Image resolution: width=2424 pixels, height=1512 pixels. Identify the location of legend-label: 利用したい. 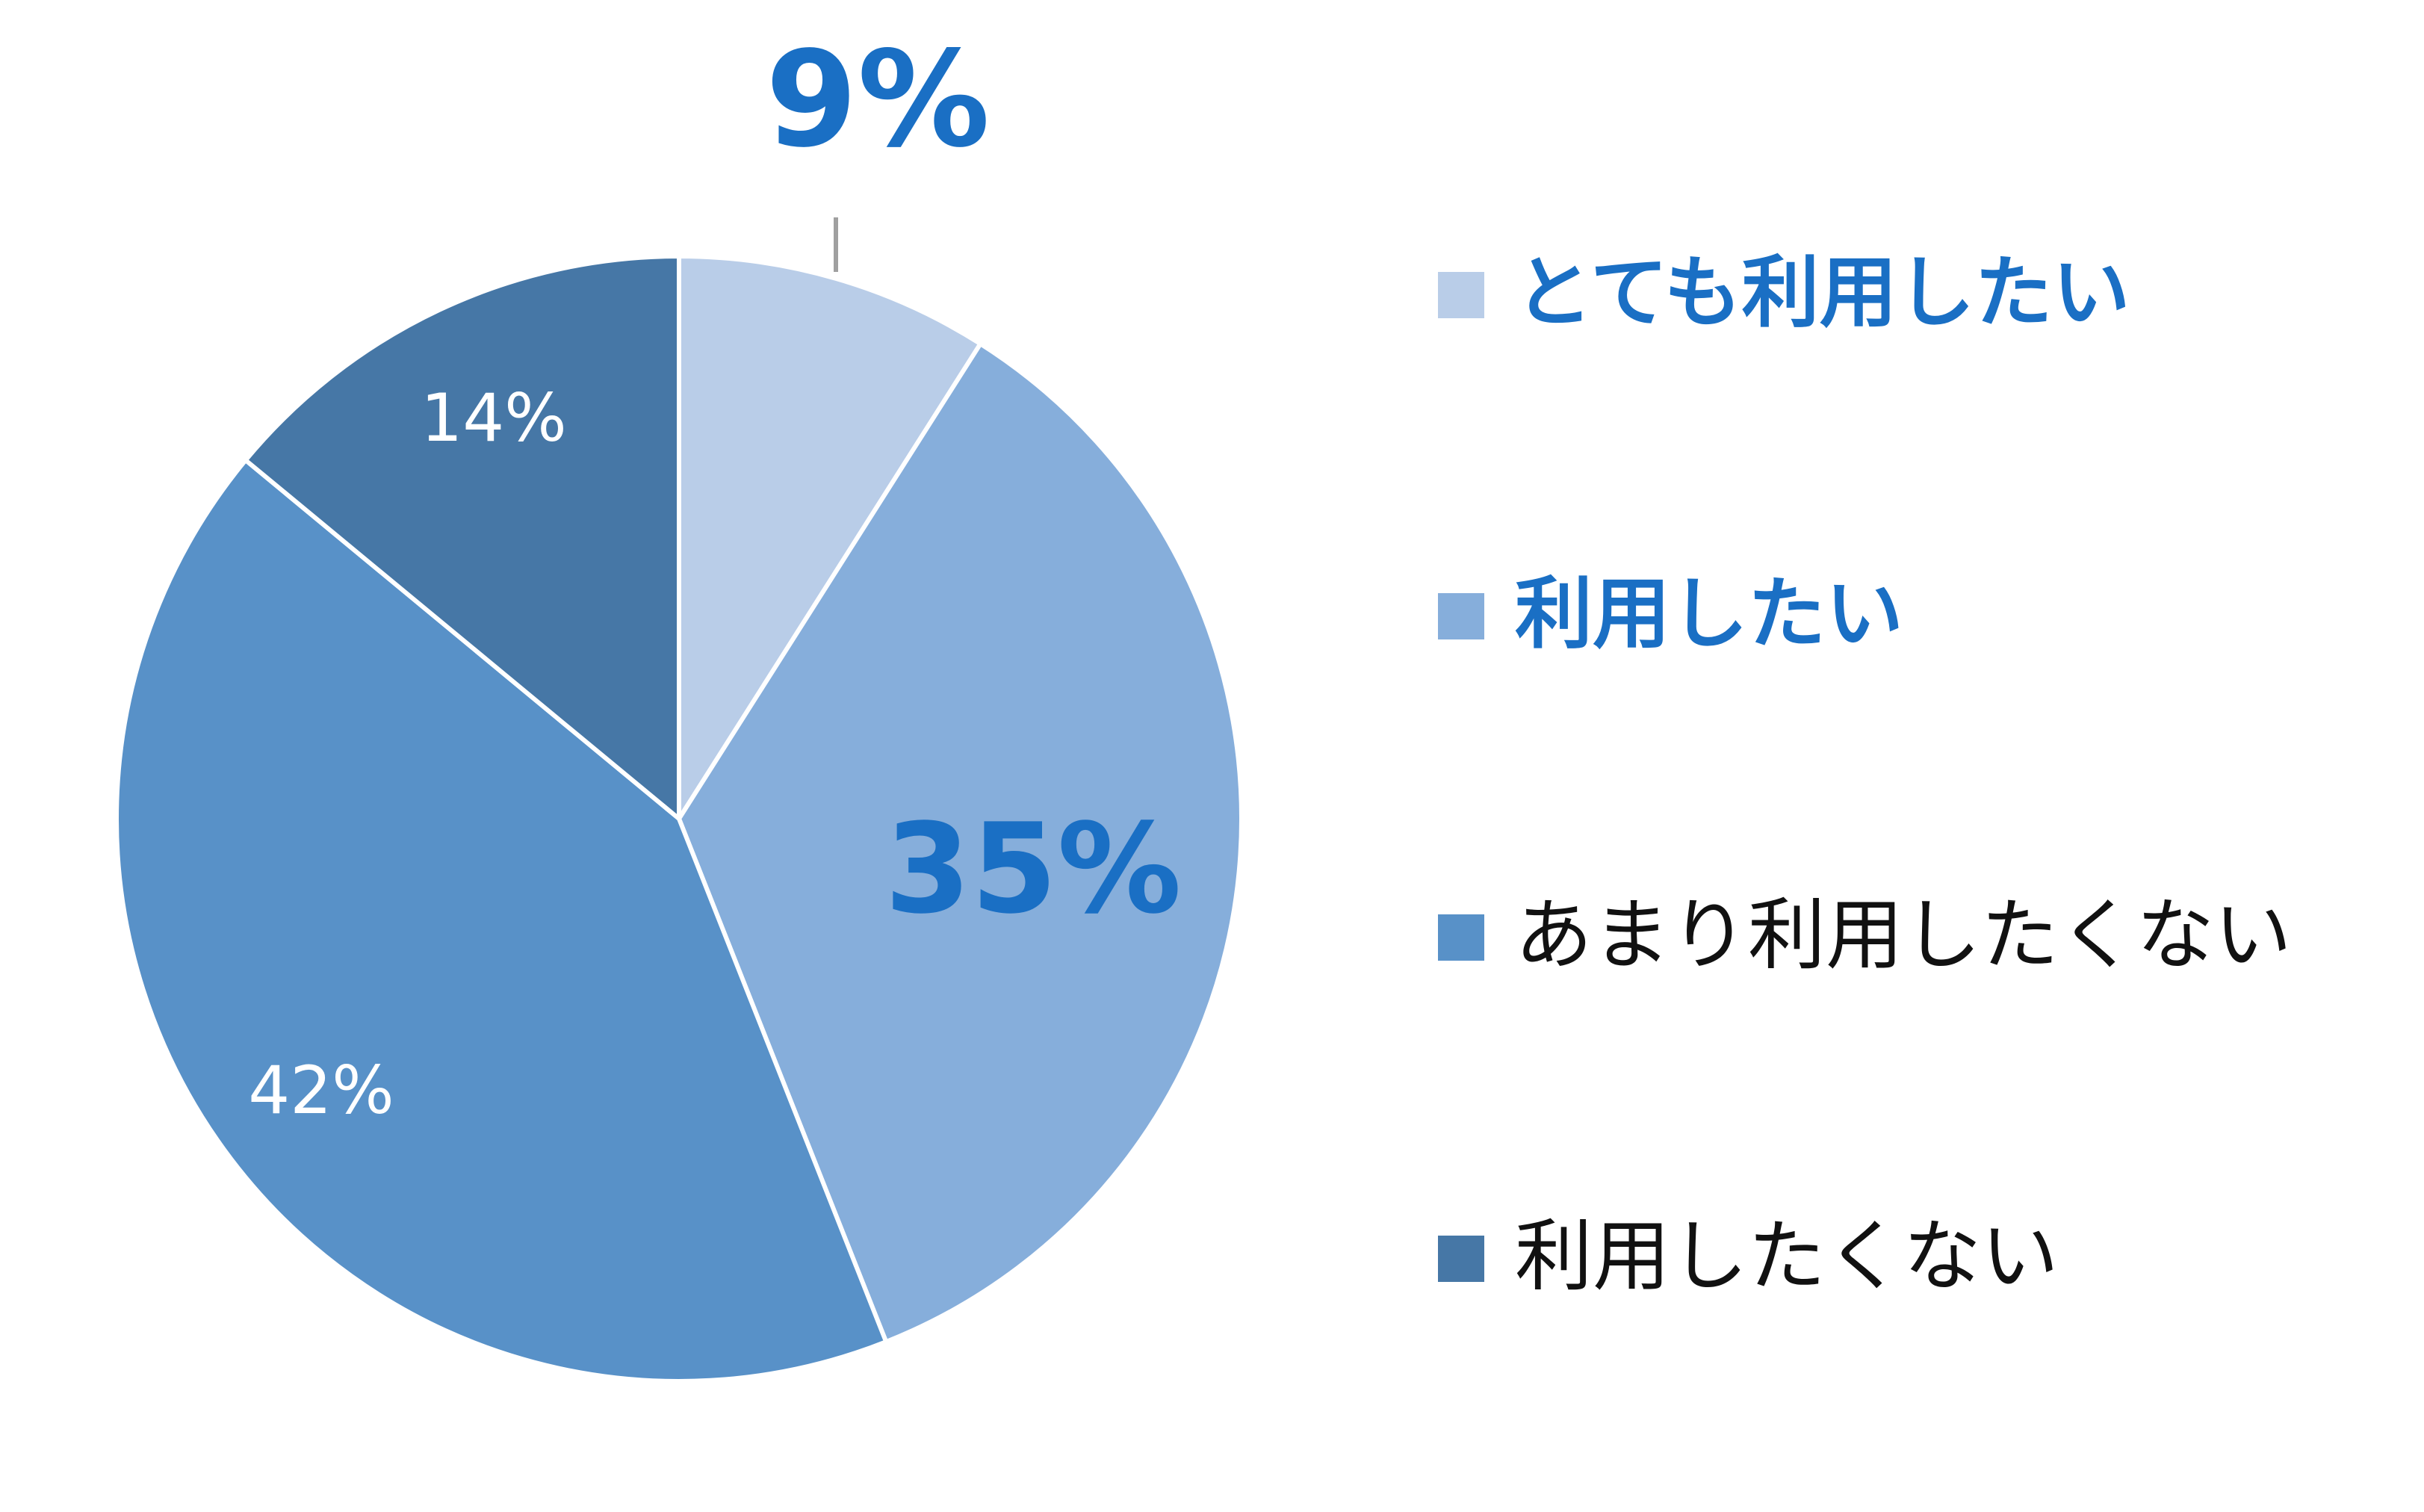
(1709, 613).